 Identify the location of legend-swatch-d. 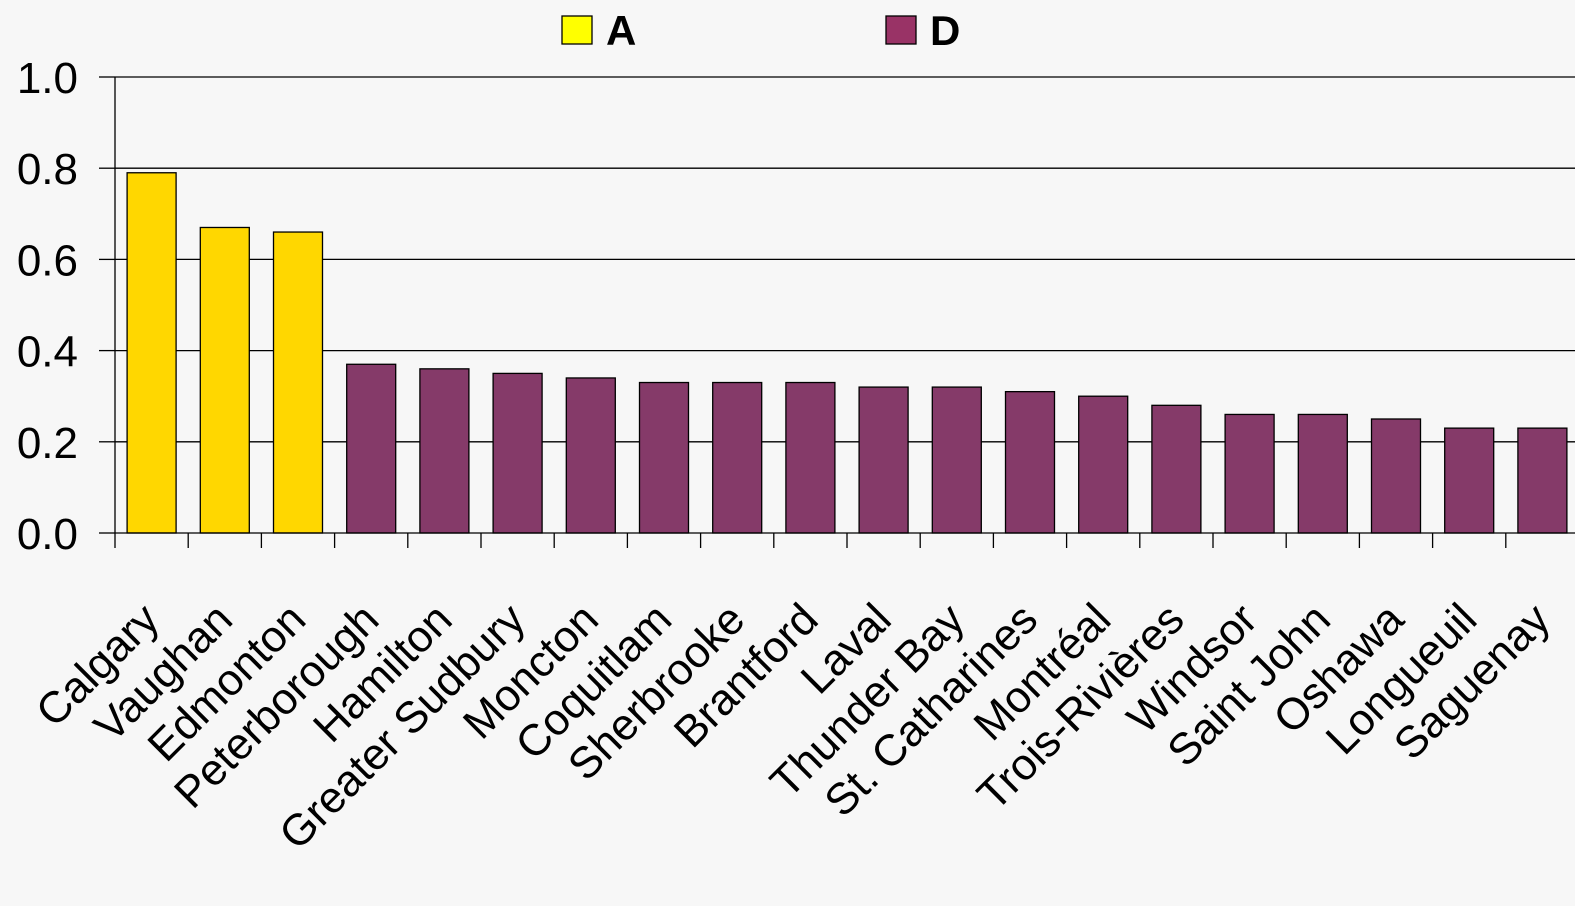
(901, 30).